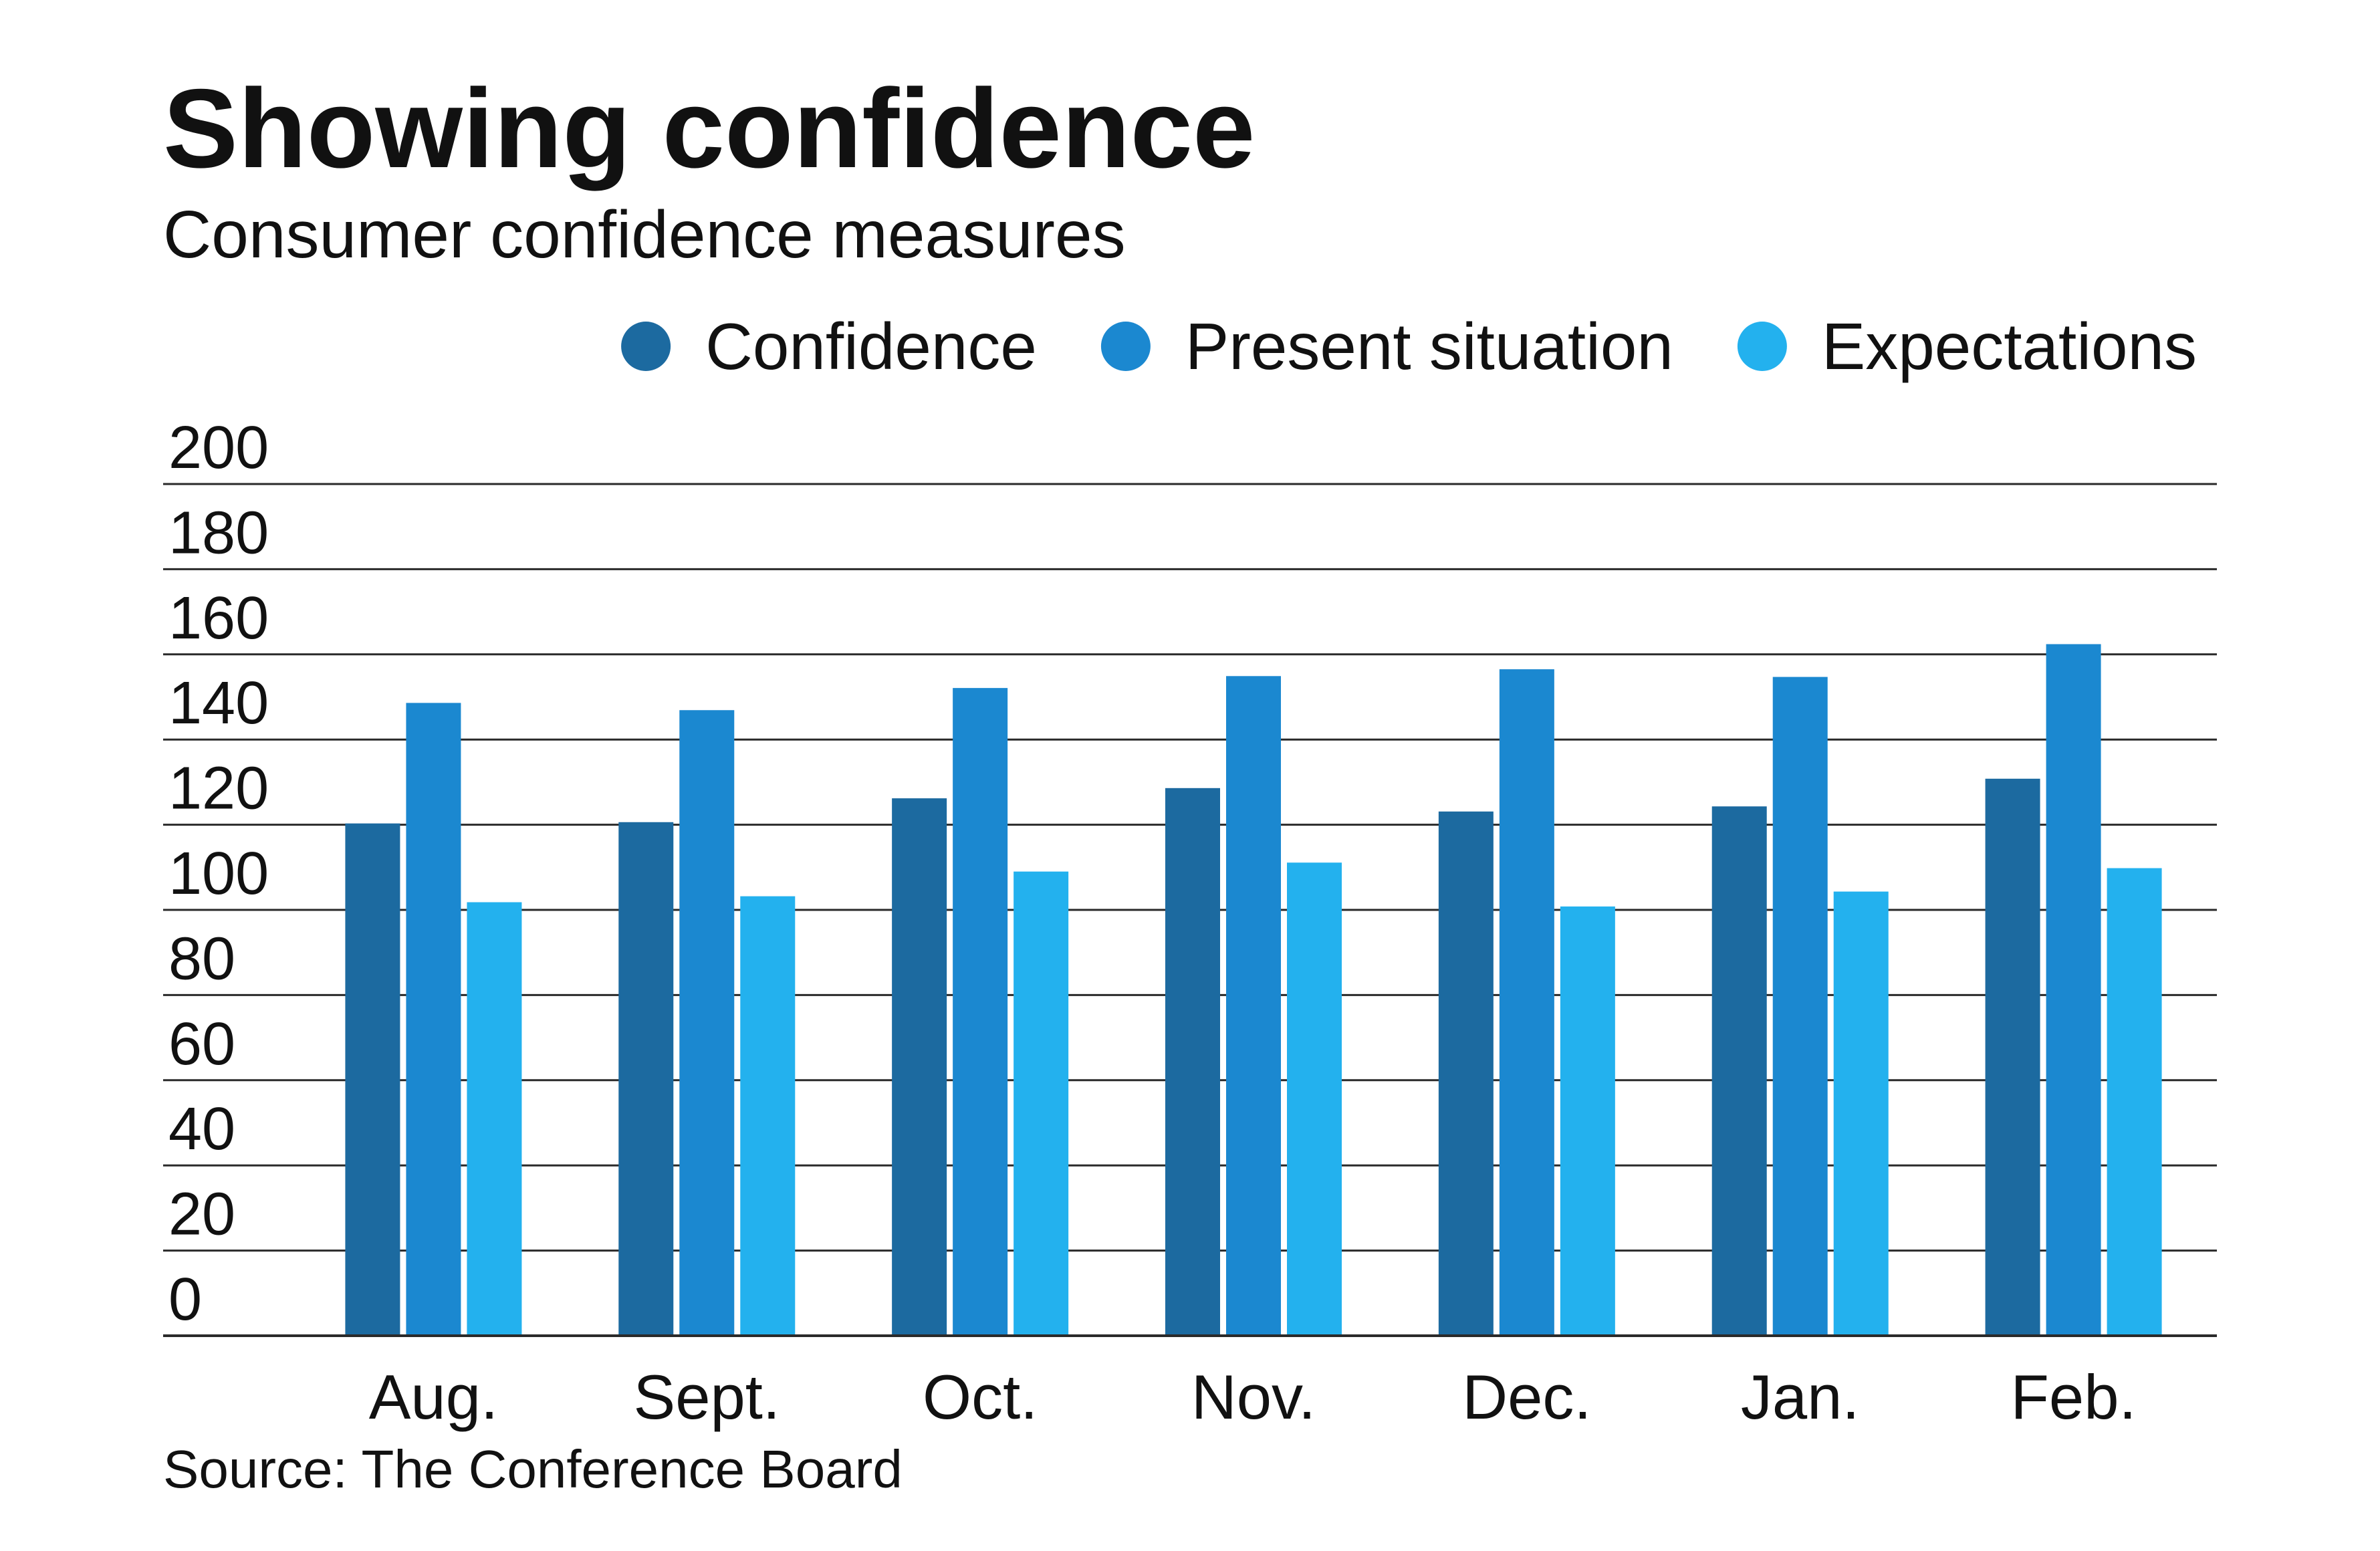 The width and height of the screenshot is (2380, 1551). Describe the element at coordinates (709, 128) in the screenshot. I see `chart-title: Showing confidence` at that location.